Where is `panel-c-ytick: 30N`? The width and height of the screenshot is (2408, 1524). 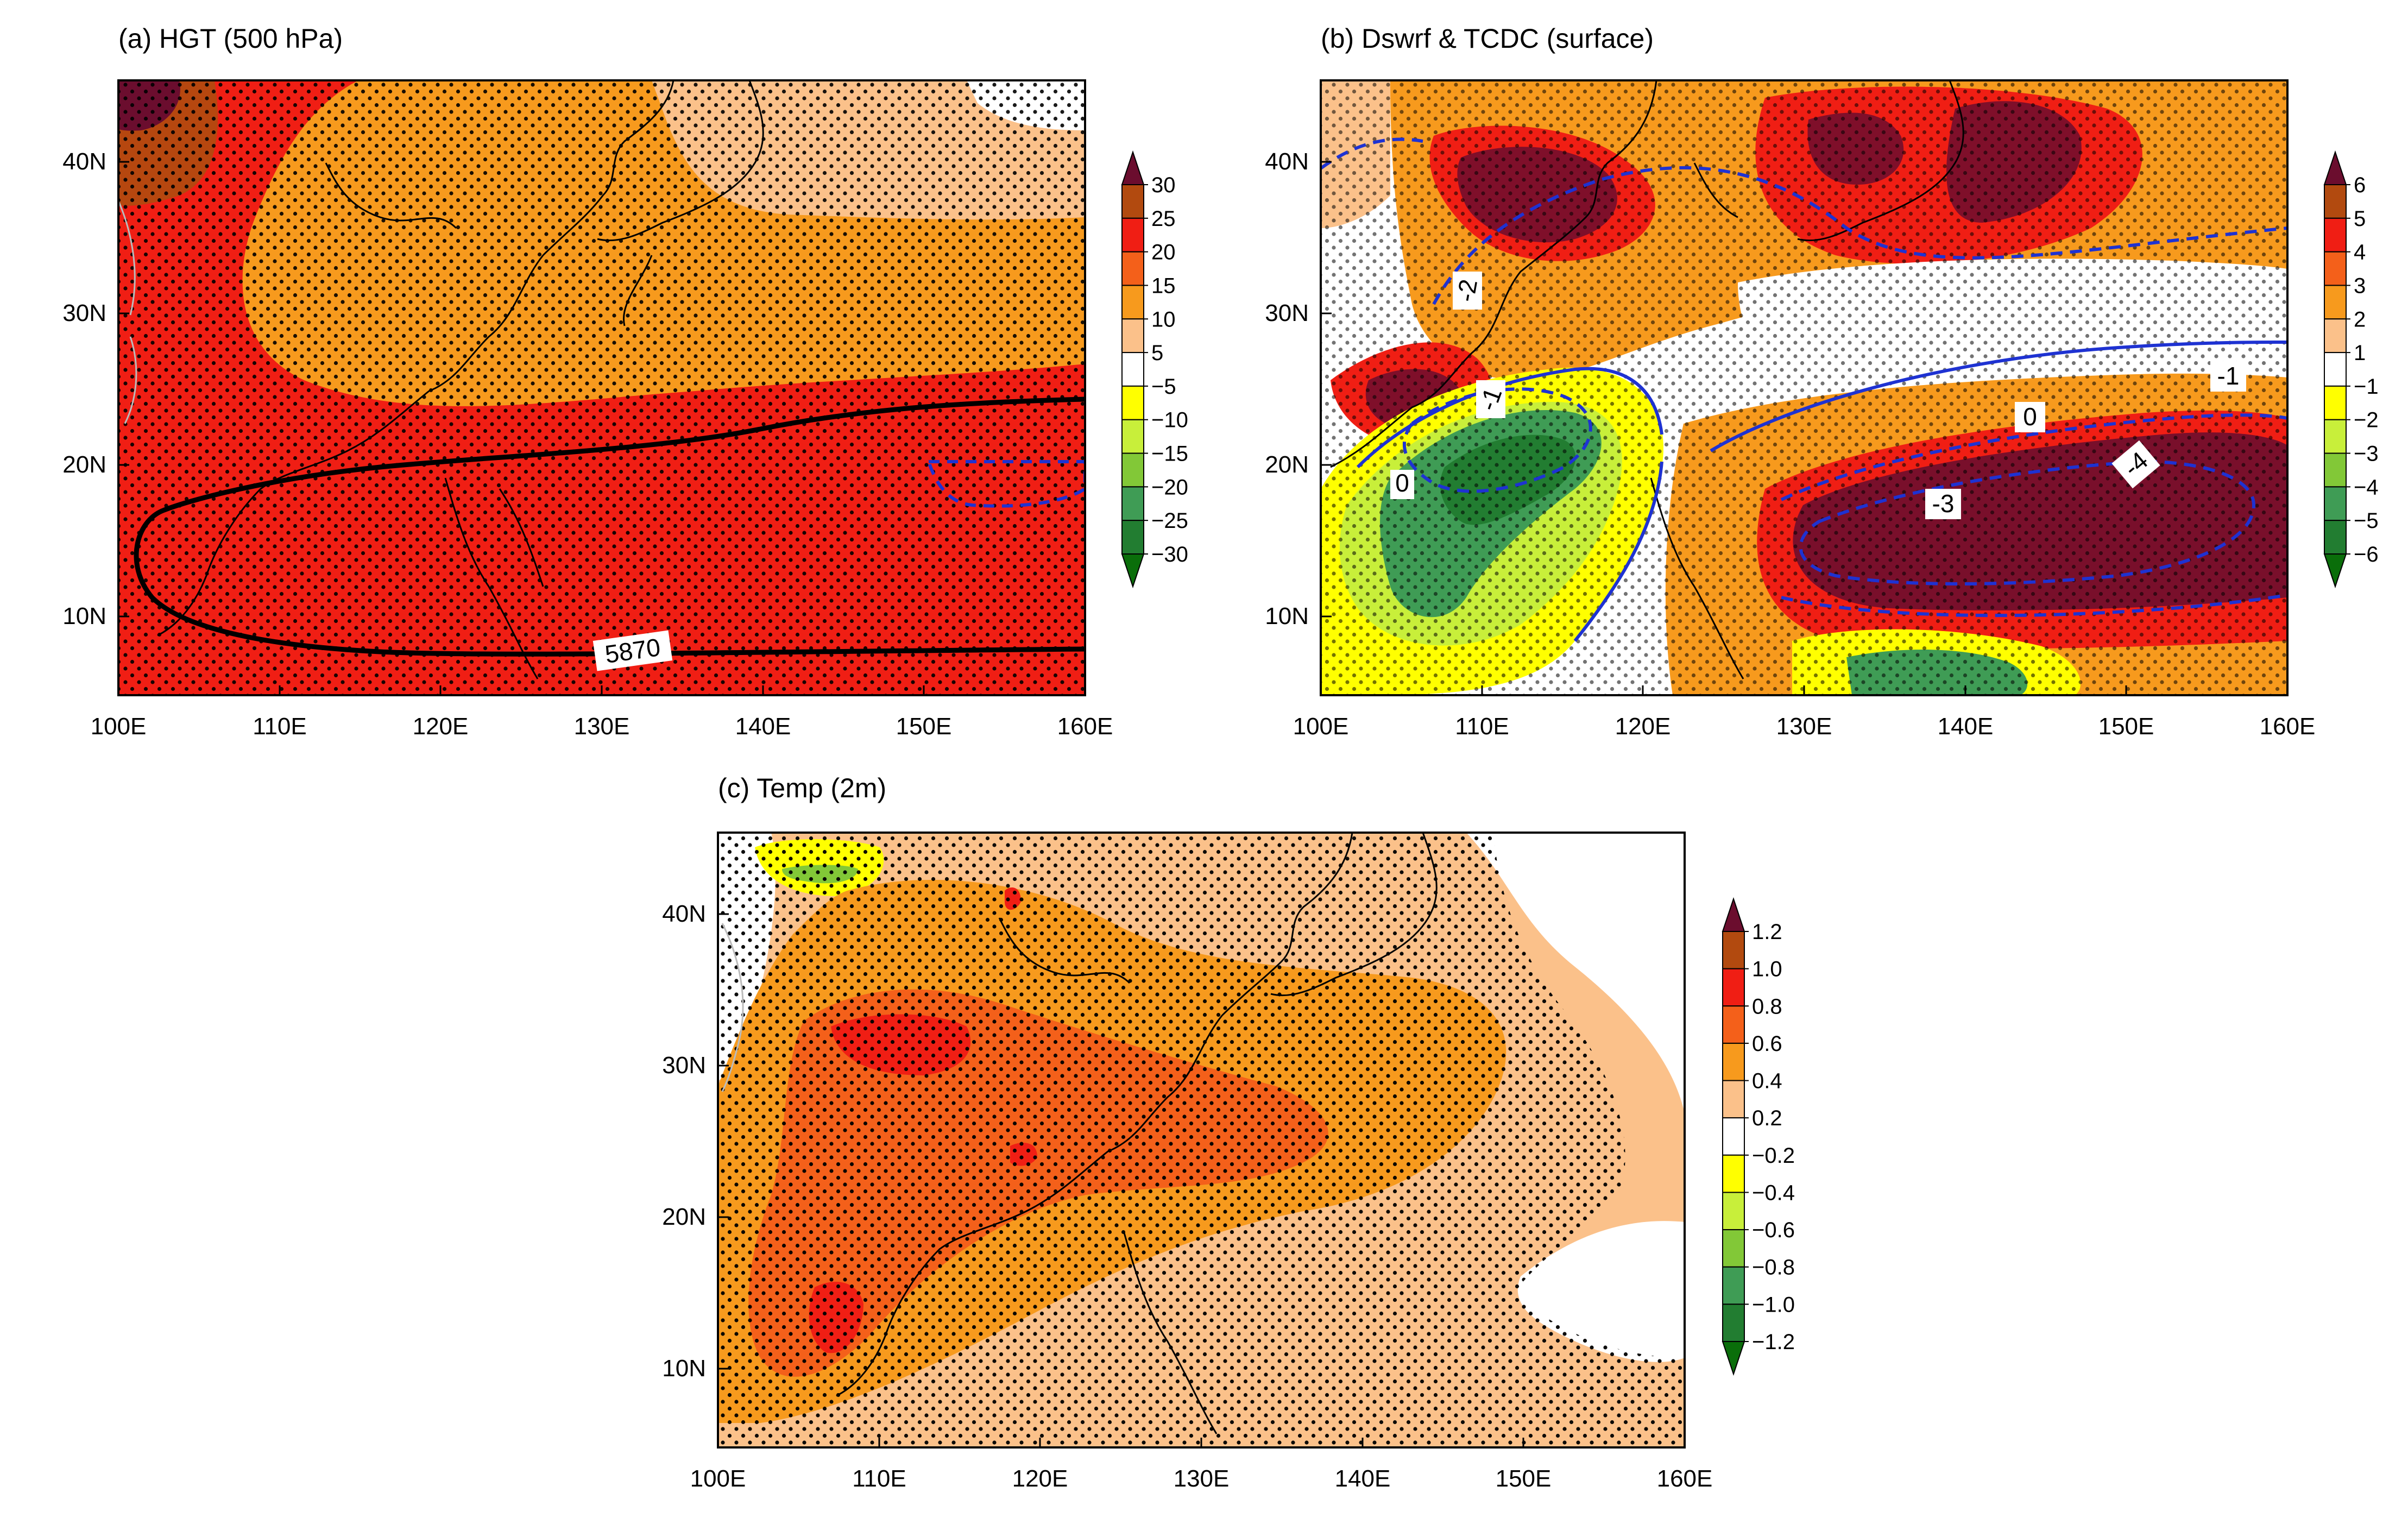 panel-c-ytick: 30N is located at coordinates (684, 1065).